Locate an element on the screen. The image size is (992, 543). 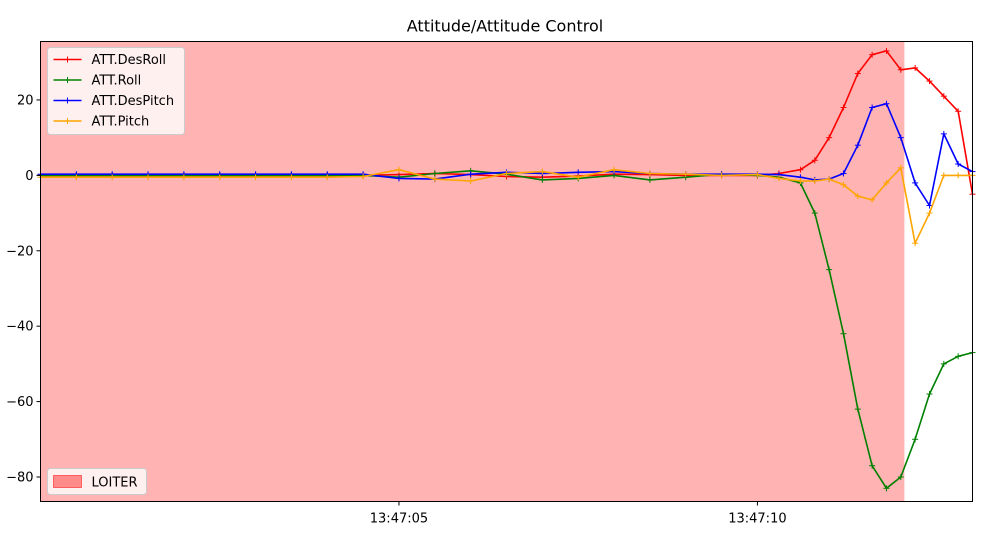
mode-legend-label: LOITER is located at coordinates (115, 483).